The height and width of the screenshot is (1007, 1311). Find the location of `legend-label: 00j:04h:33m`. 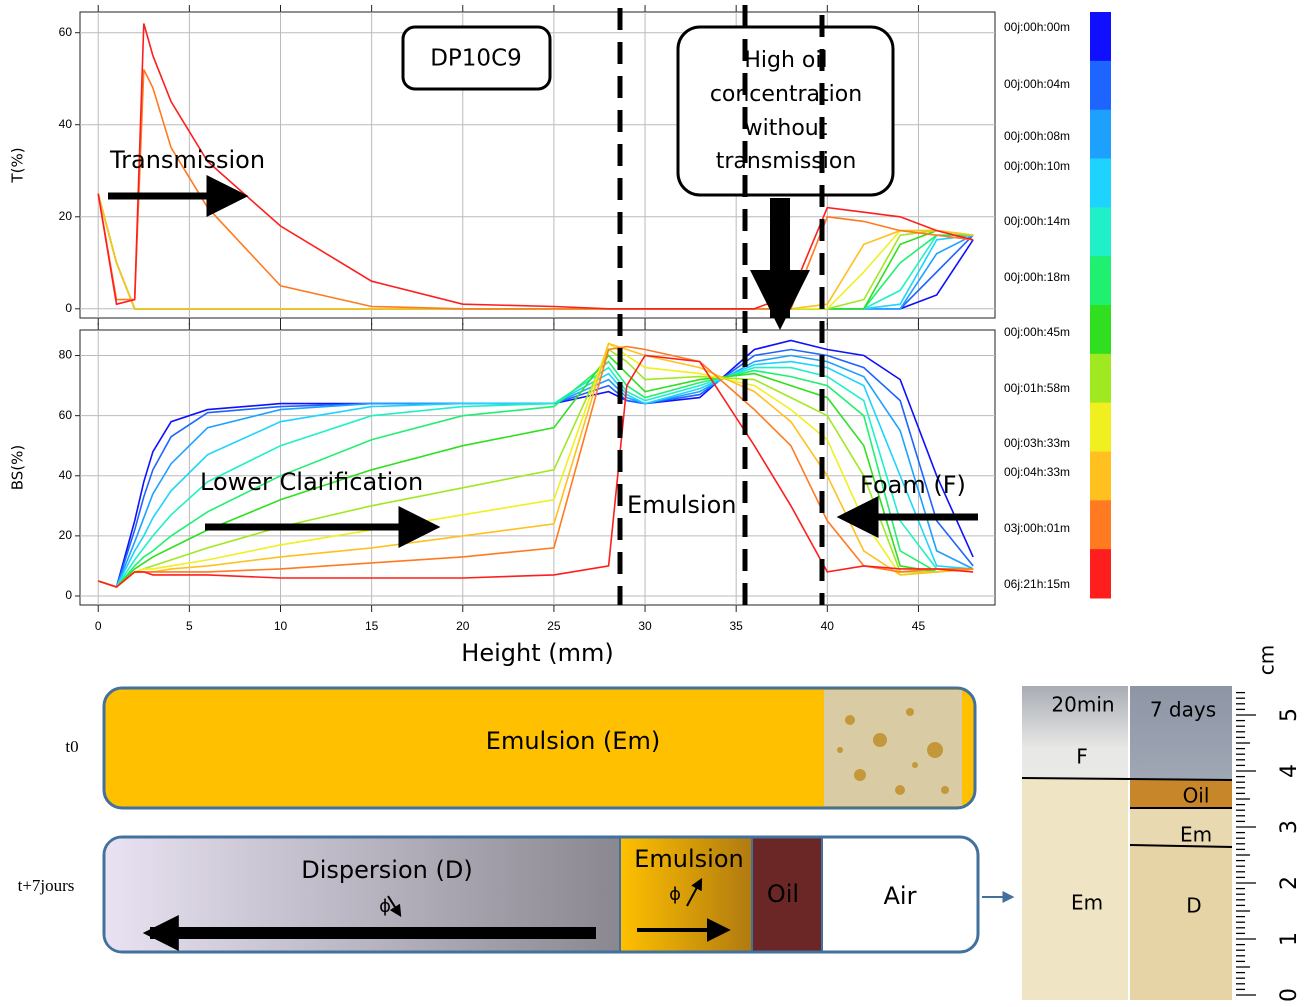

legend-label: 00j:04h:33m is located at coordinates (1037, 472).